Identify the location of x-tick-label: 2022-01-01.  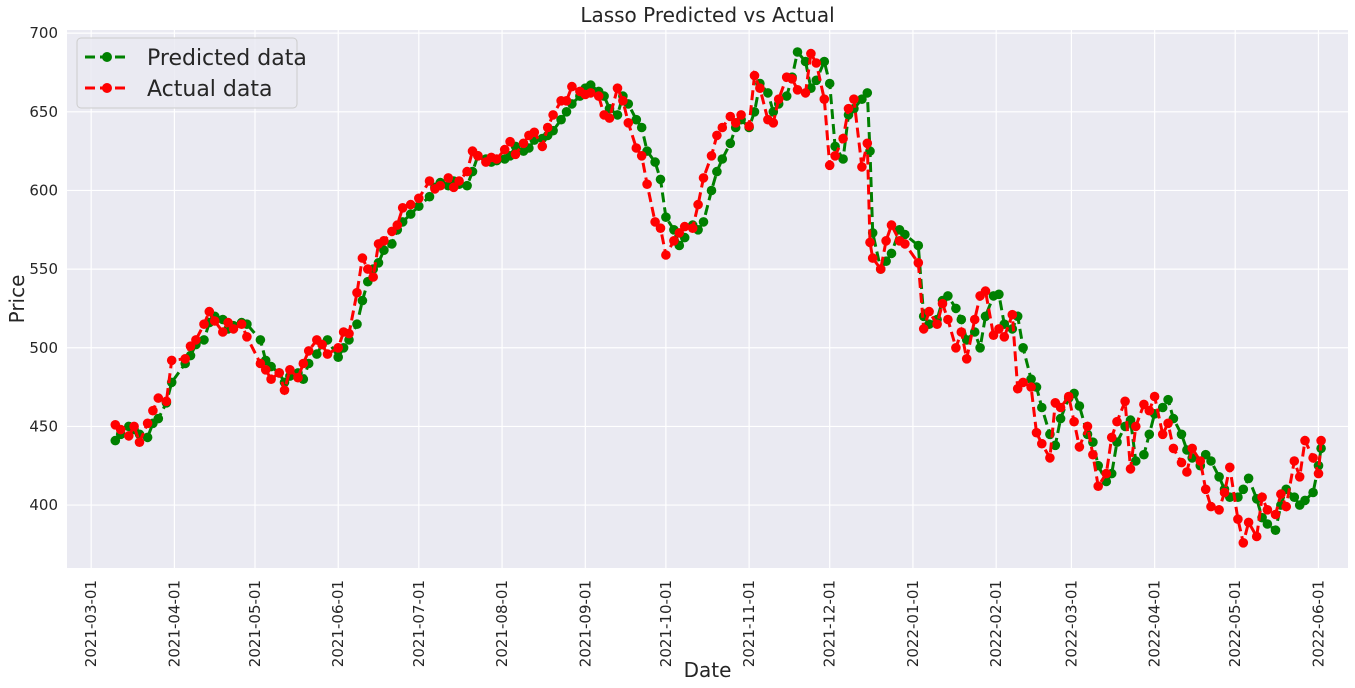
(913, 623).